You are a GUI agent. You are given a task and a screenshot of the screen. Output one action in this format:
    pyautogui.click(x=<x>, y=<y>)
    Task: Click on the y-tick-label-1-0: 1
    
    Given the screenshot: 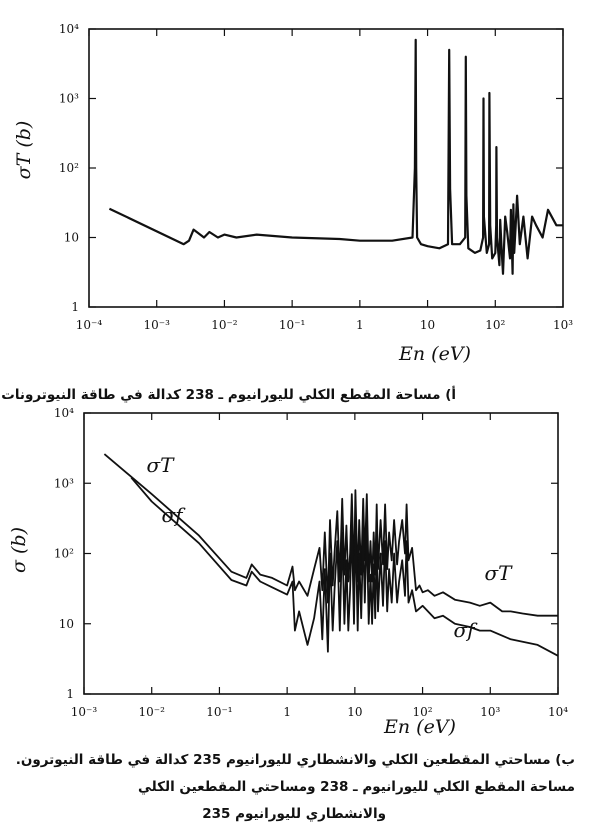 What is the action you would take?
    pyautogui.click(x=70, y=694)
    